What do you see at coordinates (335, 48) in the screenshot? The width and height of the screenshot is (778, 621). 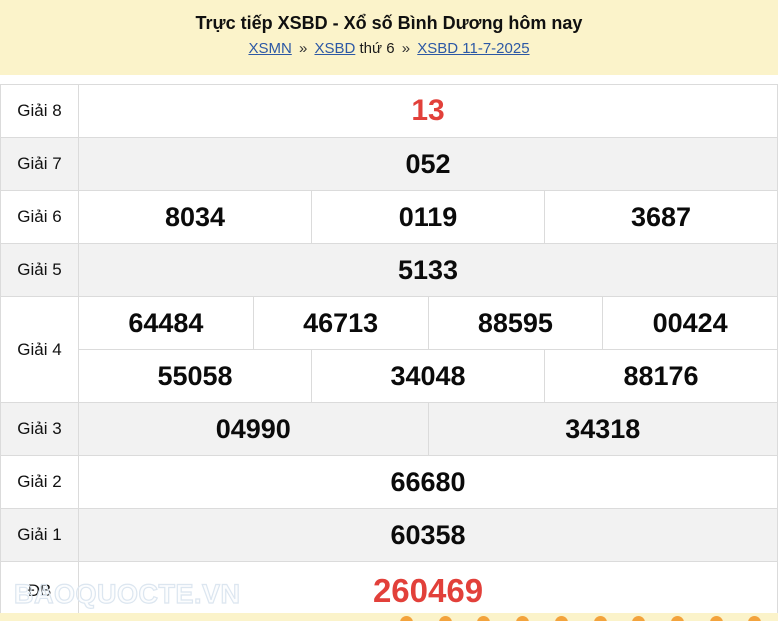 I see `breadcrumb-link-xsbd: XSBD` at bounding box center [335, 48].